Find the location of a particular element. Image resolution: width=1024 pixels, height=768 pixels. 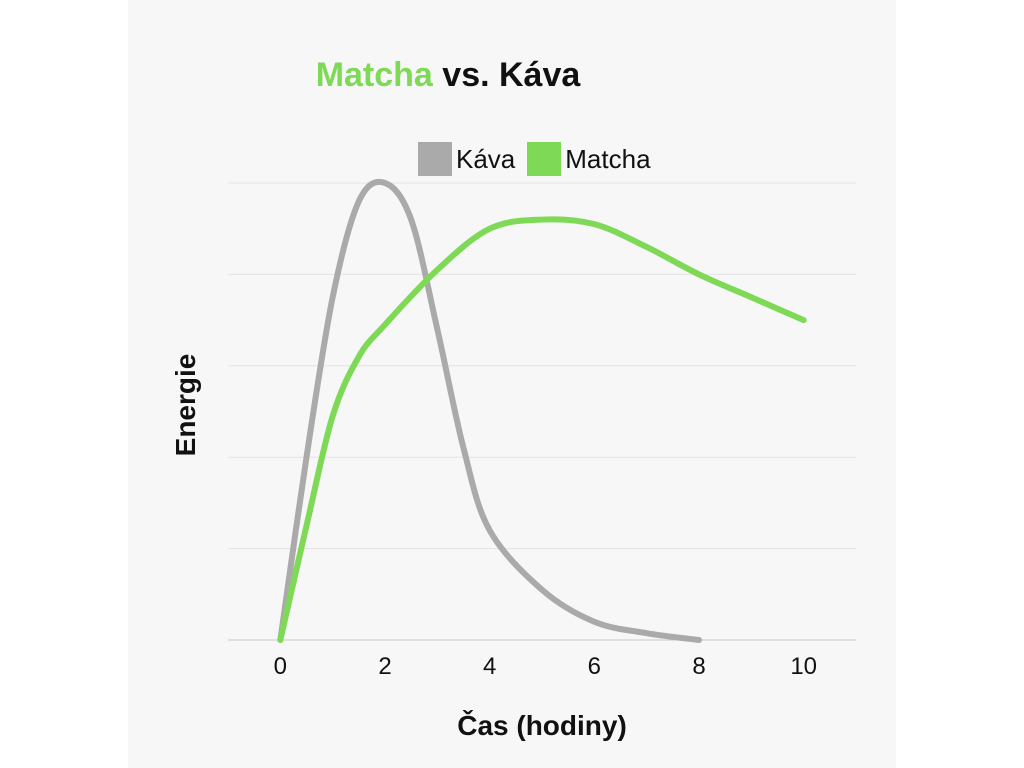

chart-title: Matcha vs. Káva is located at coordinates (448, 75).